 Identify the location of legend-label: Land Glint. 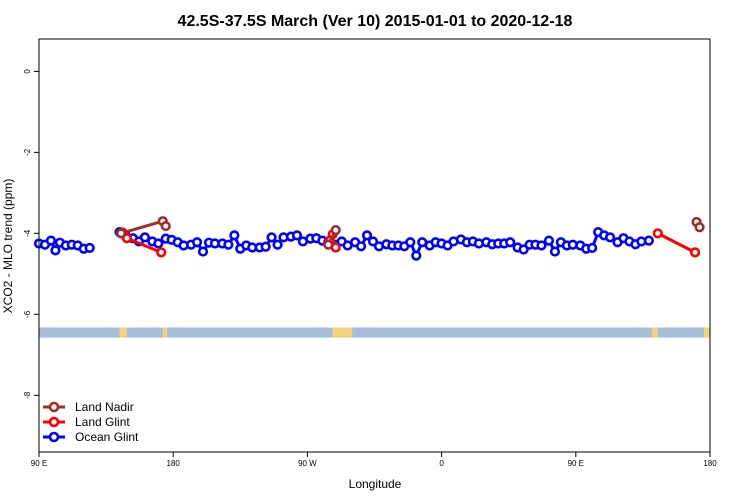
(102, 422).